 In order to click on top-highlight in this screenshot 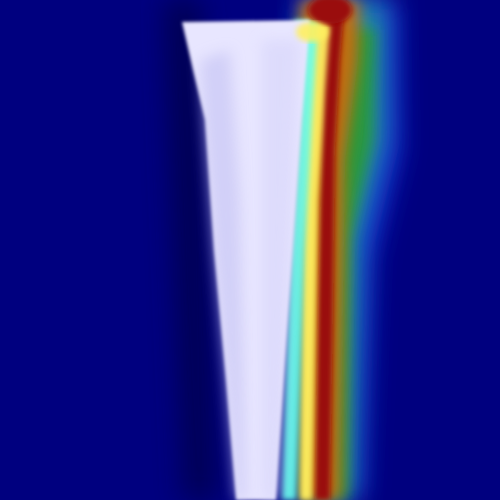, I will do `click(330, 12)`.